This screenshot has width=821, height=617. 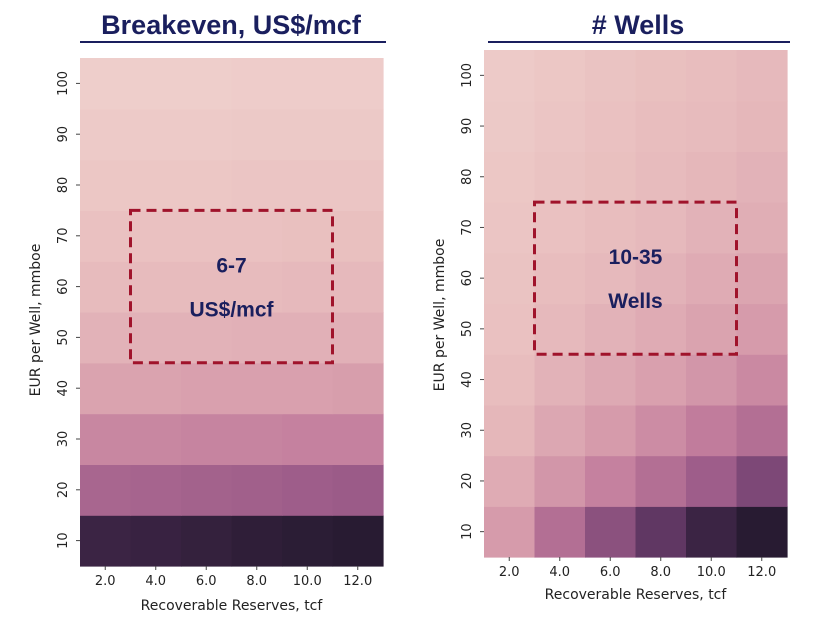 I want to click on breakeven-title: Breakeven, US$/mcf, so click(x=231, y=25).